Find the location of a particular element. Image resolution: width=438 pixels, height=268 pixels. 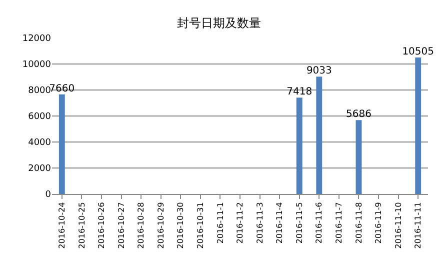

y-tick-label: 0 is located at coordinates (48, 195).